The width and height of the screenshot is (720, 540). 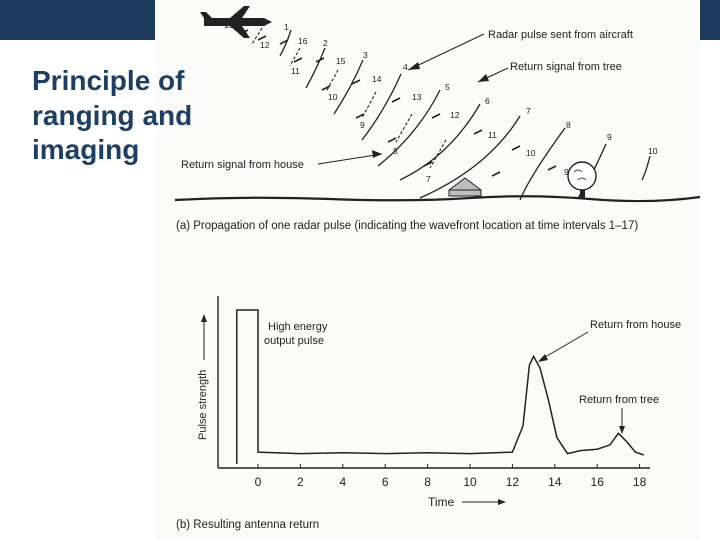 What do you see at coordinates (437, 199) in the screenshot?
I see `ground-line` at bounding box center [437, 199].